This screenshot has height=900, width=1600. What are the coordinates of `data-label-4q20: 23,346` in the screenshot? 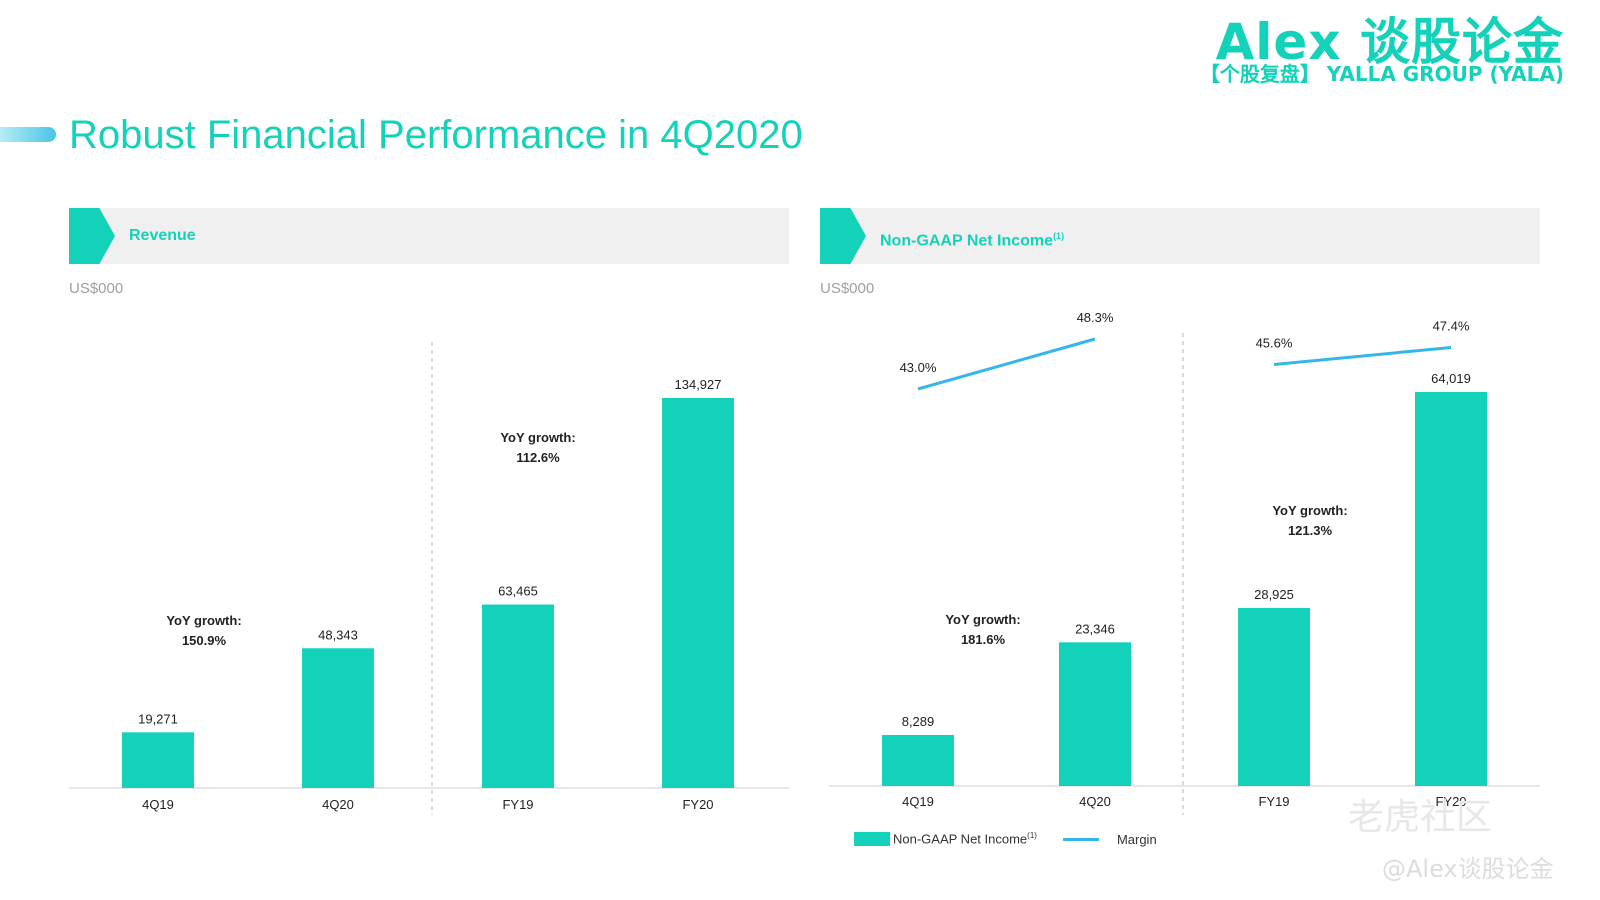 It's located at (1095, 628).